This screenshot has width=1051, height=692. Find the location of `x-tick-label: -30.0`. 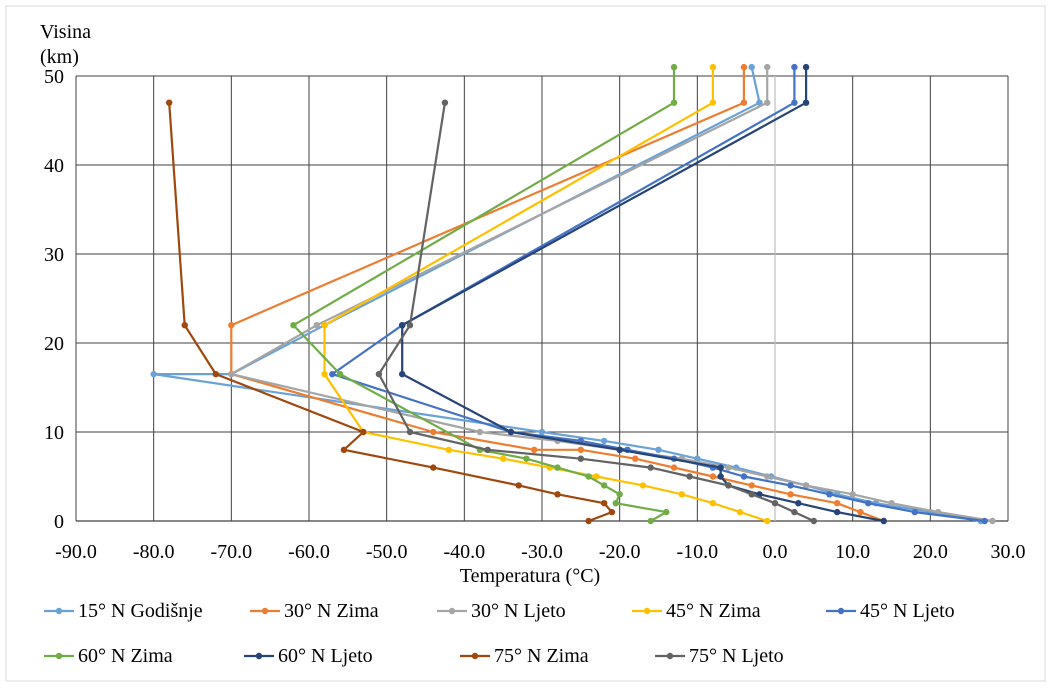

x-tick-label: -30.0 is located at coordinates (542, 552).